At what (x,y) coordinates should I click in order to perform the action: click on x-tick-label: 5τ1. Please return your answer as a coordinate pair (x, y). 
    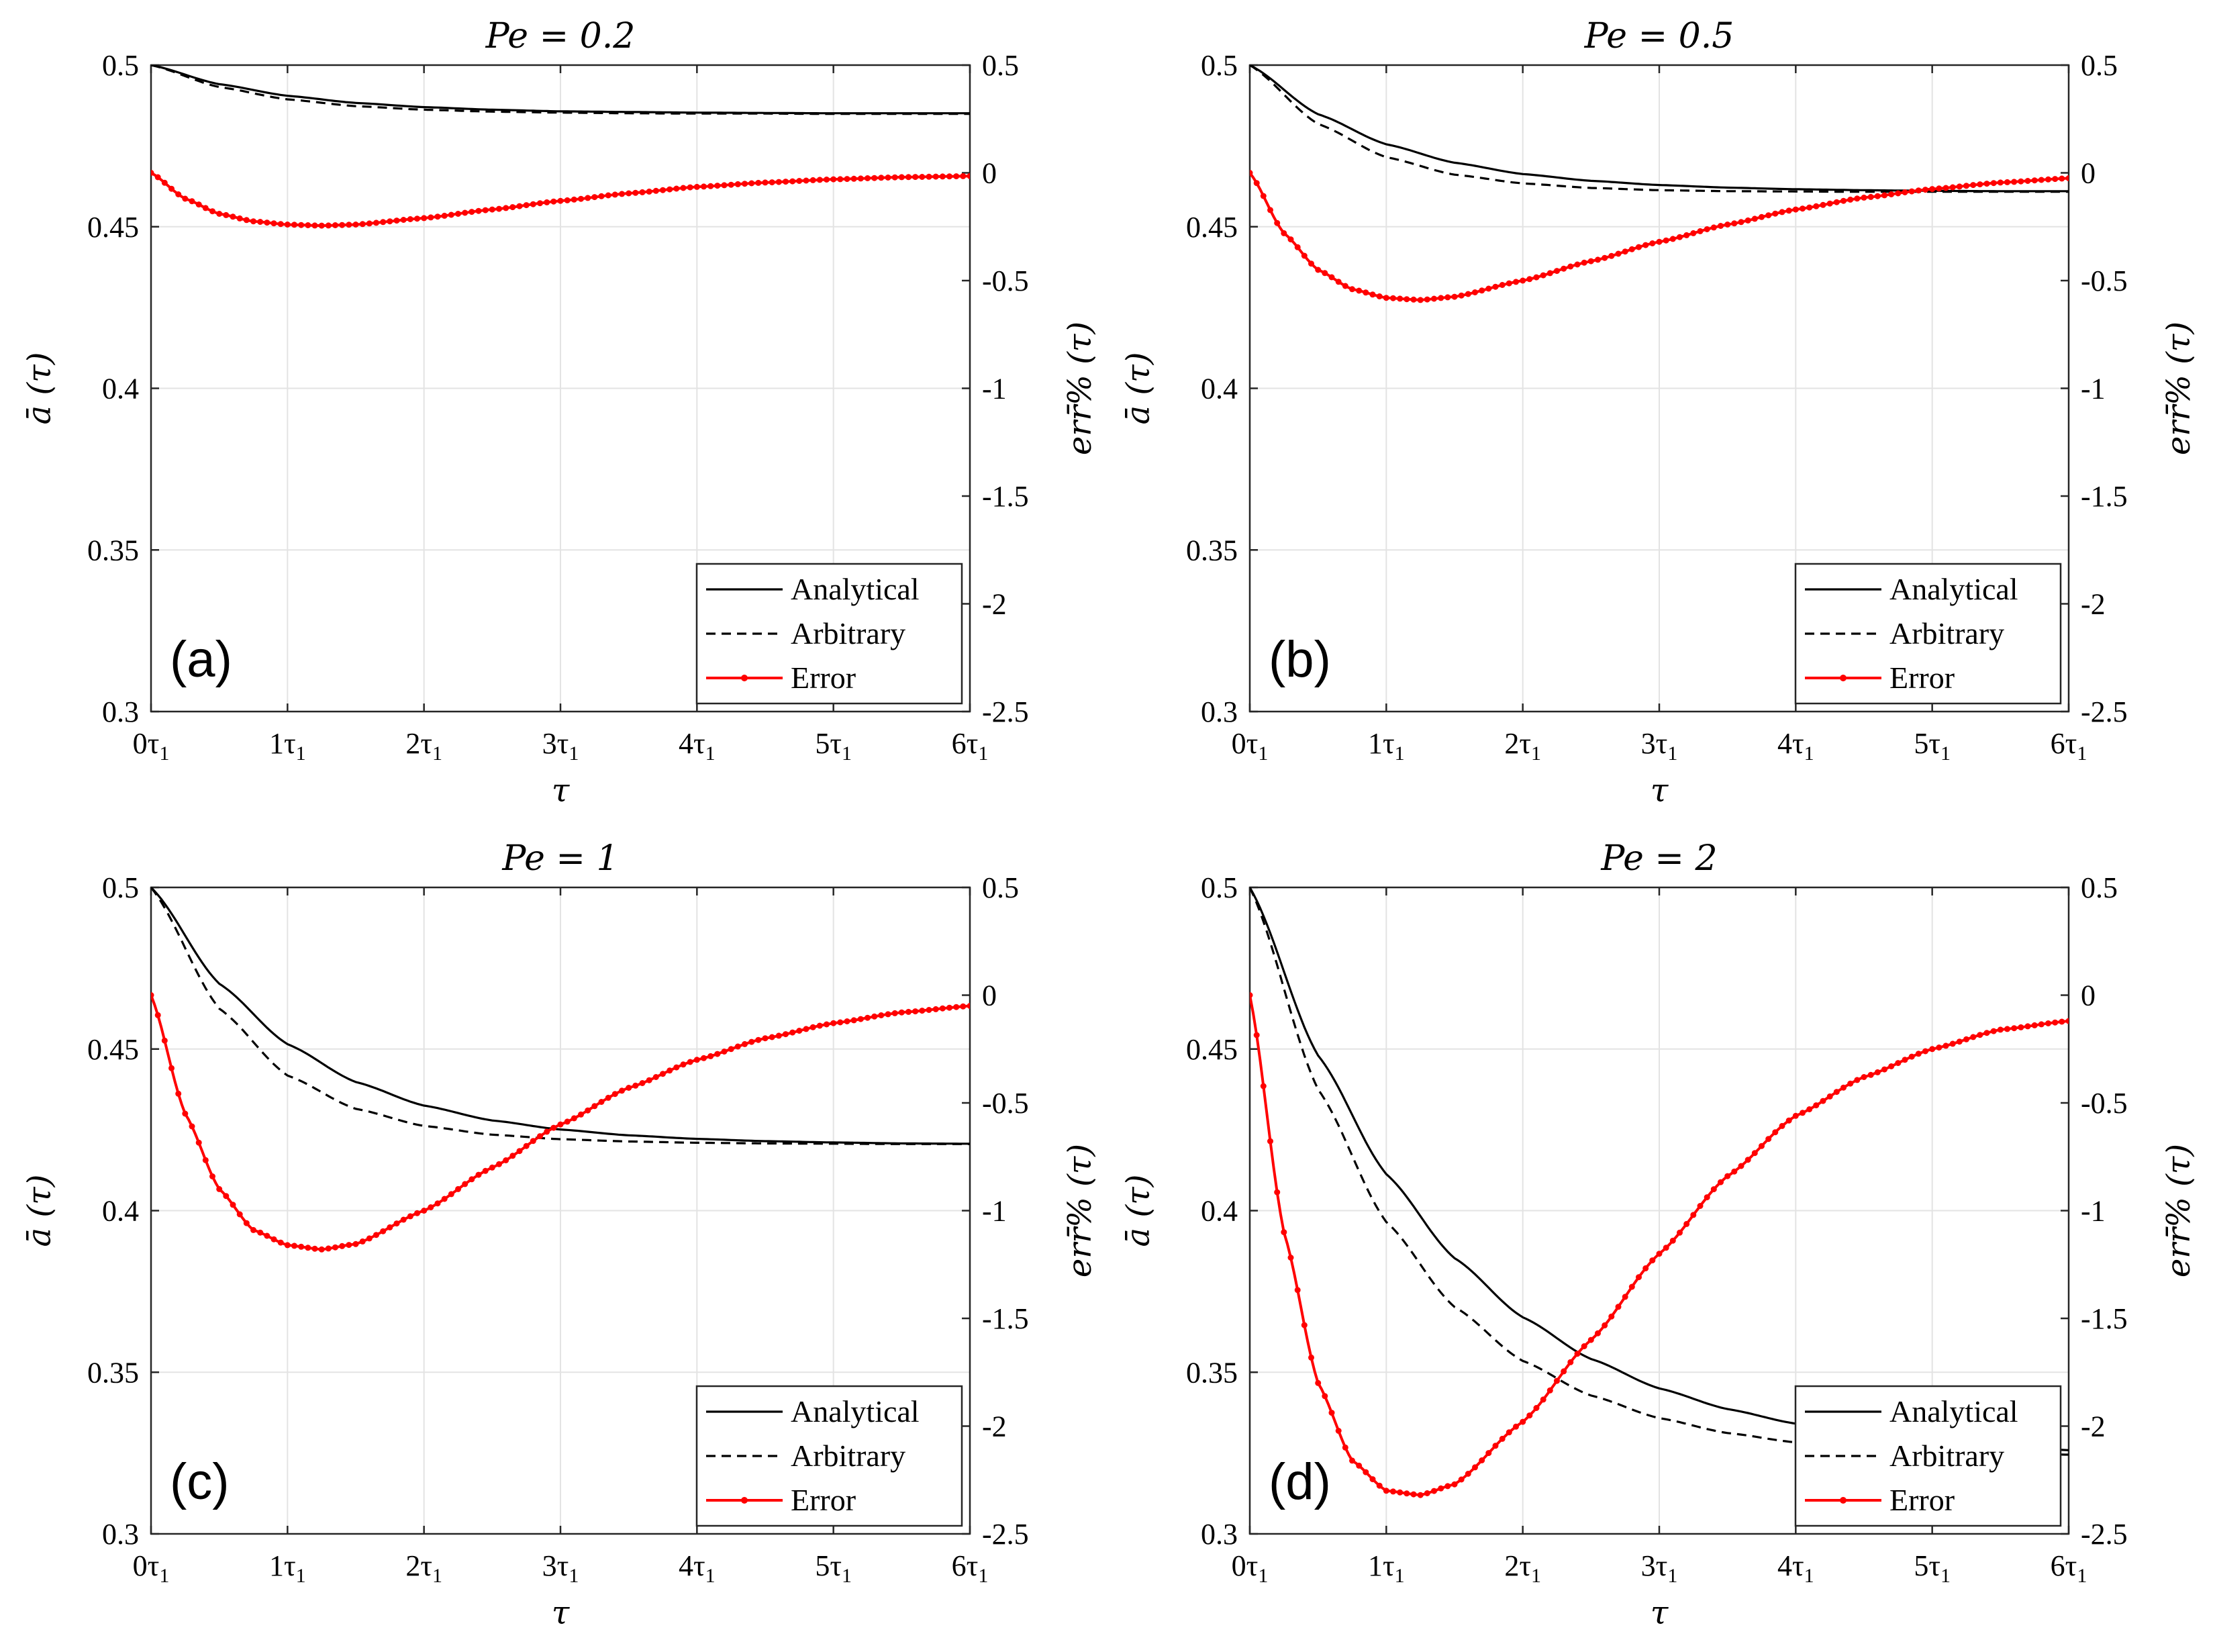
    Looking at the image, I should click on (833, 746).